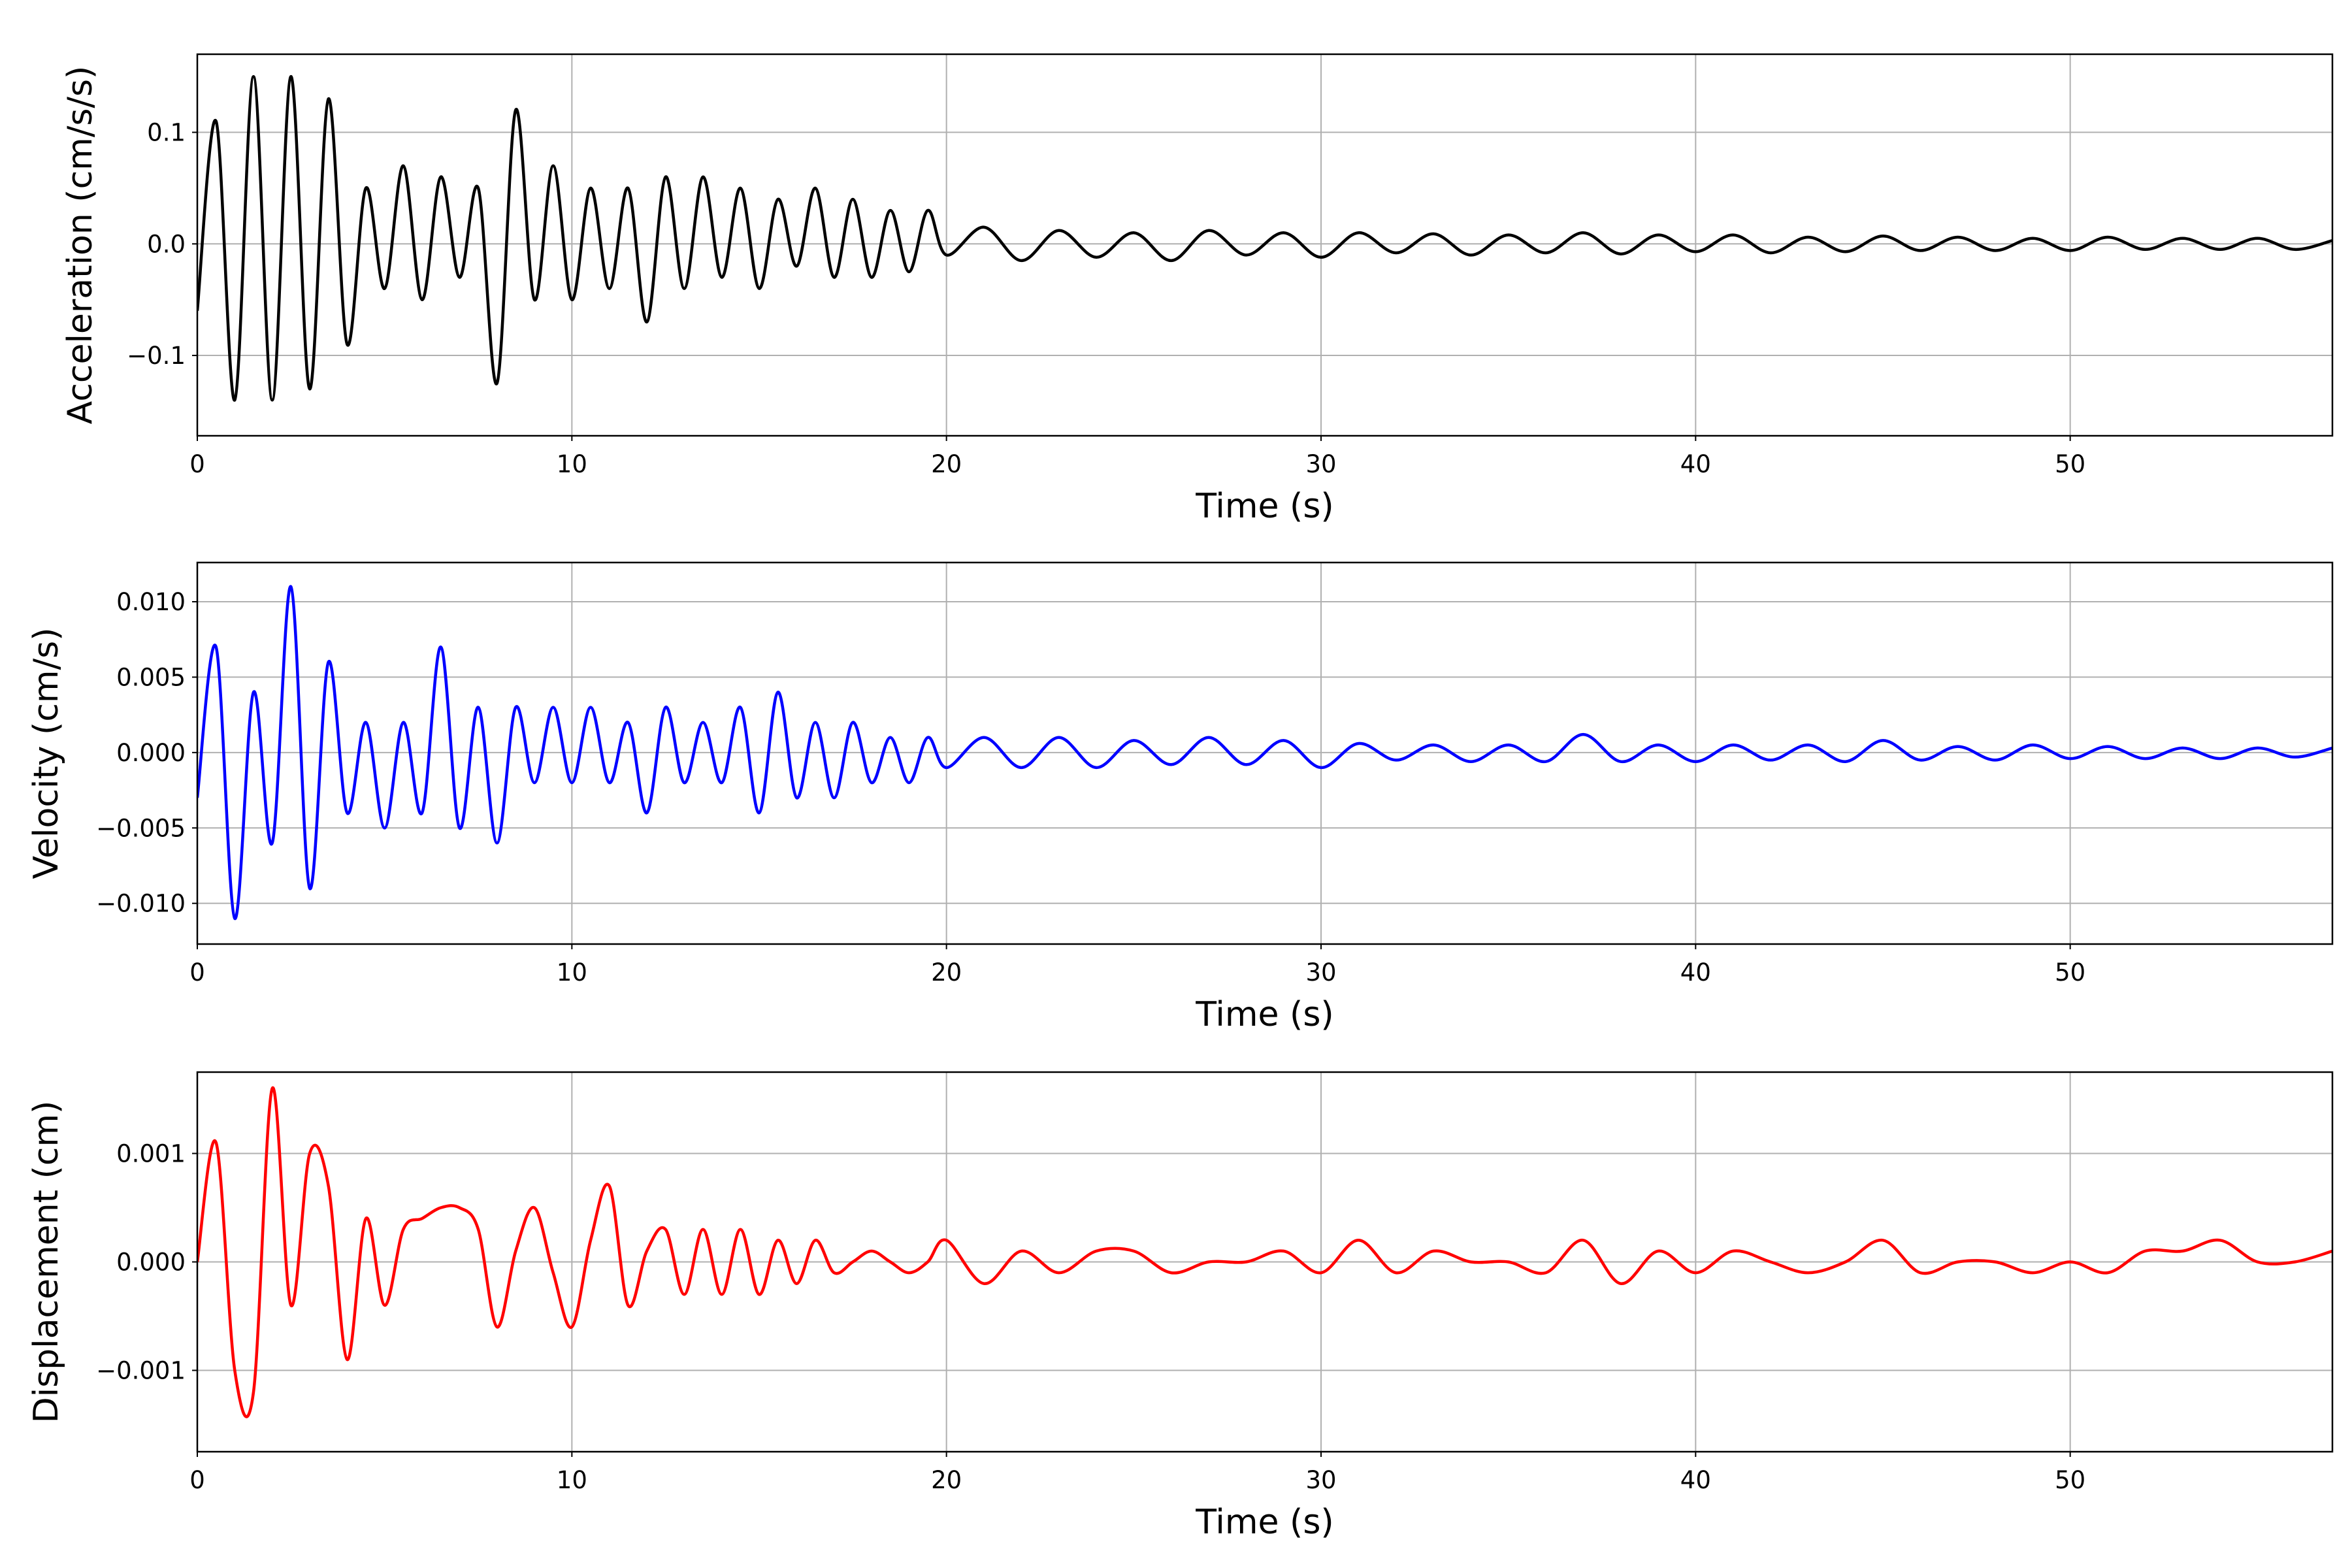 This screenshot has height=1568, width=2352. What do you see at coordinates (151, 677) in the screenshot?
I see `velocity-y-tick-label: 0.005` at bounding box center [151, 677].